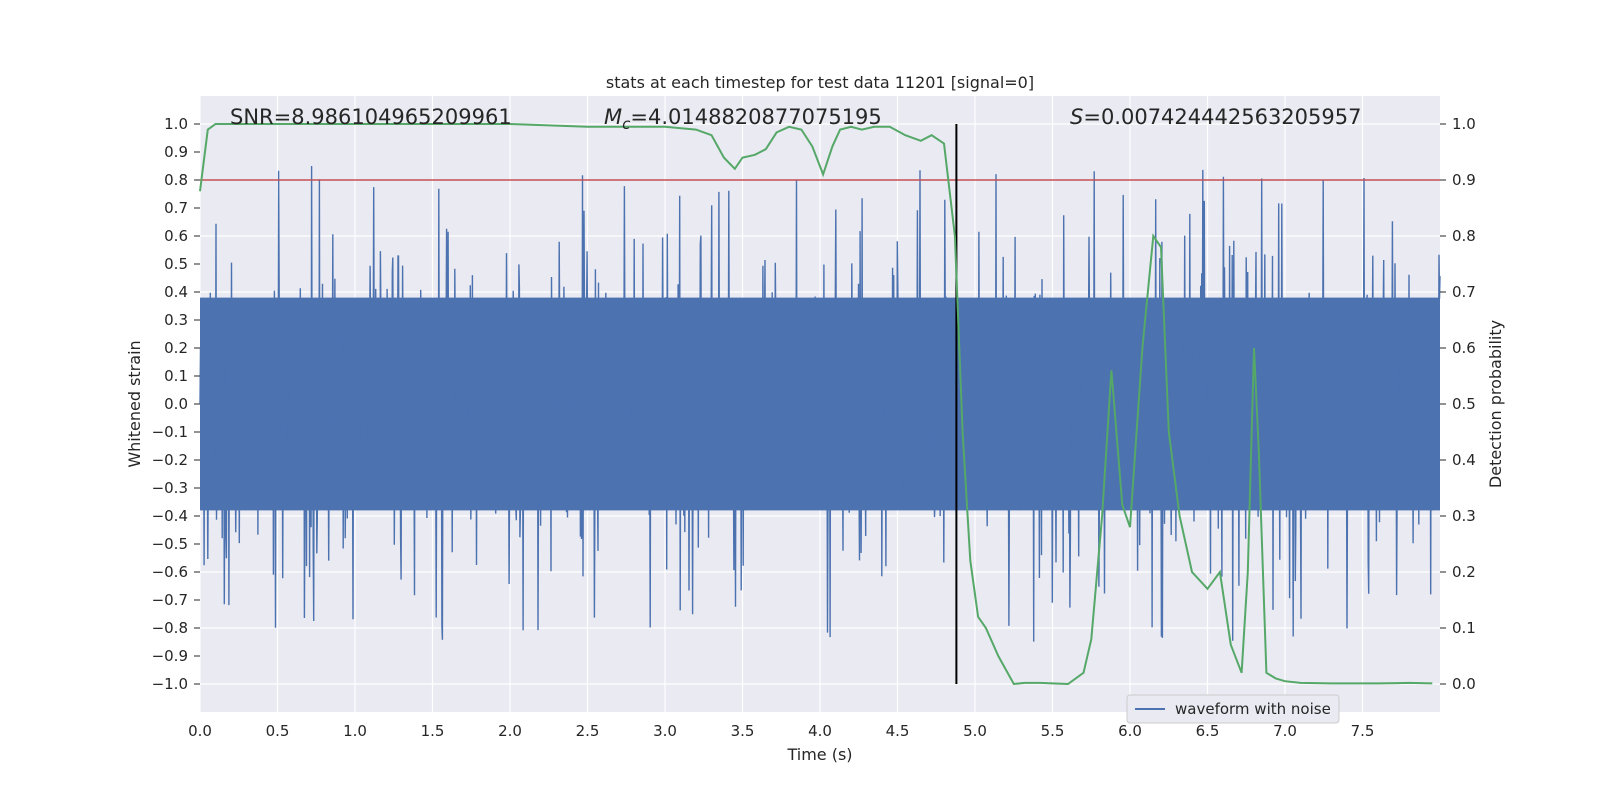 The image size is (1600, 800). What do you see at coordinates (1464, 460) in the screenshot?
I see `y2-tick-label: 0.4` at bounding box center [1464, 460].